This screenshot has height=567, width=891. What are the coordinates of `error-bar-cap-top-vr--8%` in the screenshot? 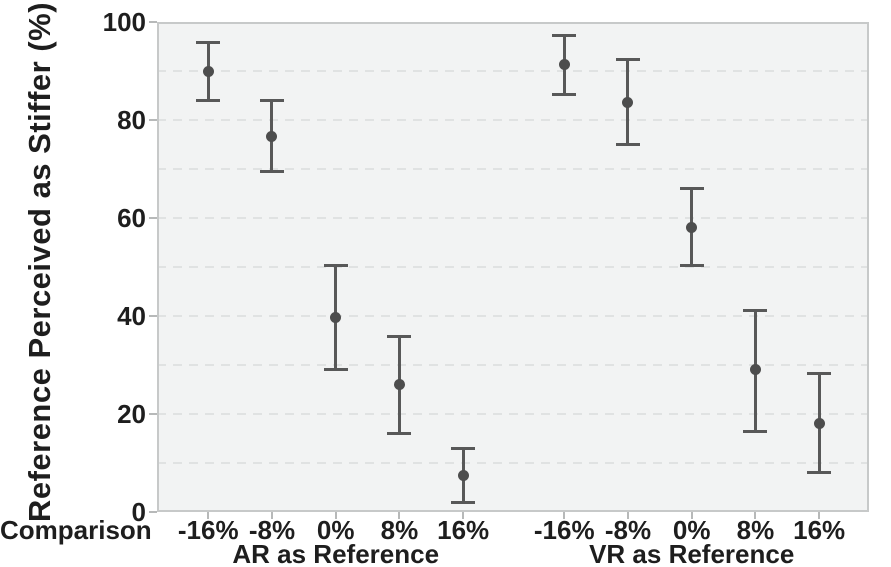 It's located at (627, 60).